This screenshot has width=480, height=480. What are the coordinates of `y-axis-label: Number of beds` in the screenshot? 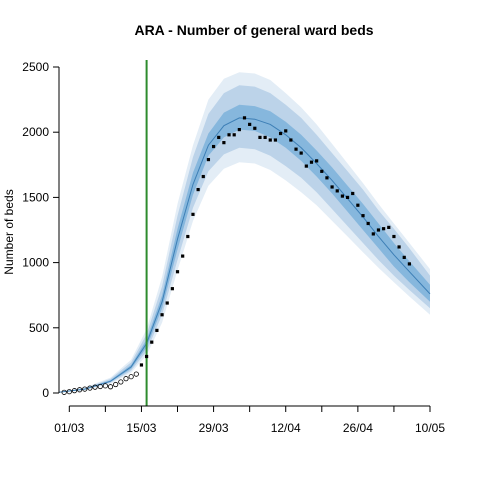 It's located at (9, 231).